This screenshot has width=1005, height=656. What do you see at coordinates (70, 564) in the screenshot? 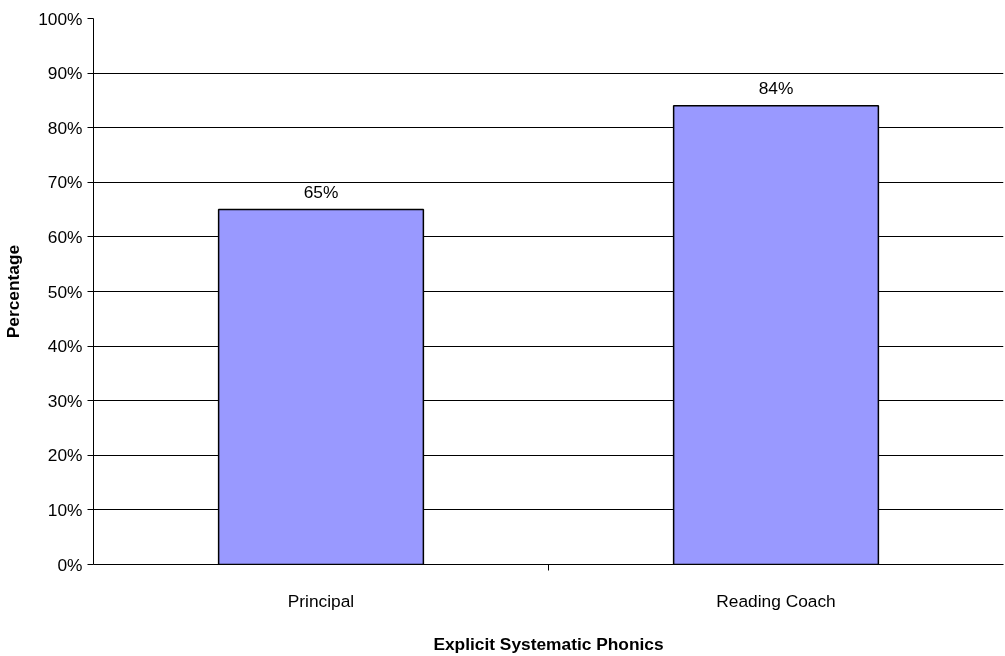
I see `y-tick-label: 0%` at bounding box center [70, 564].